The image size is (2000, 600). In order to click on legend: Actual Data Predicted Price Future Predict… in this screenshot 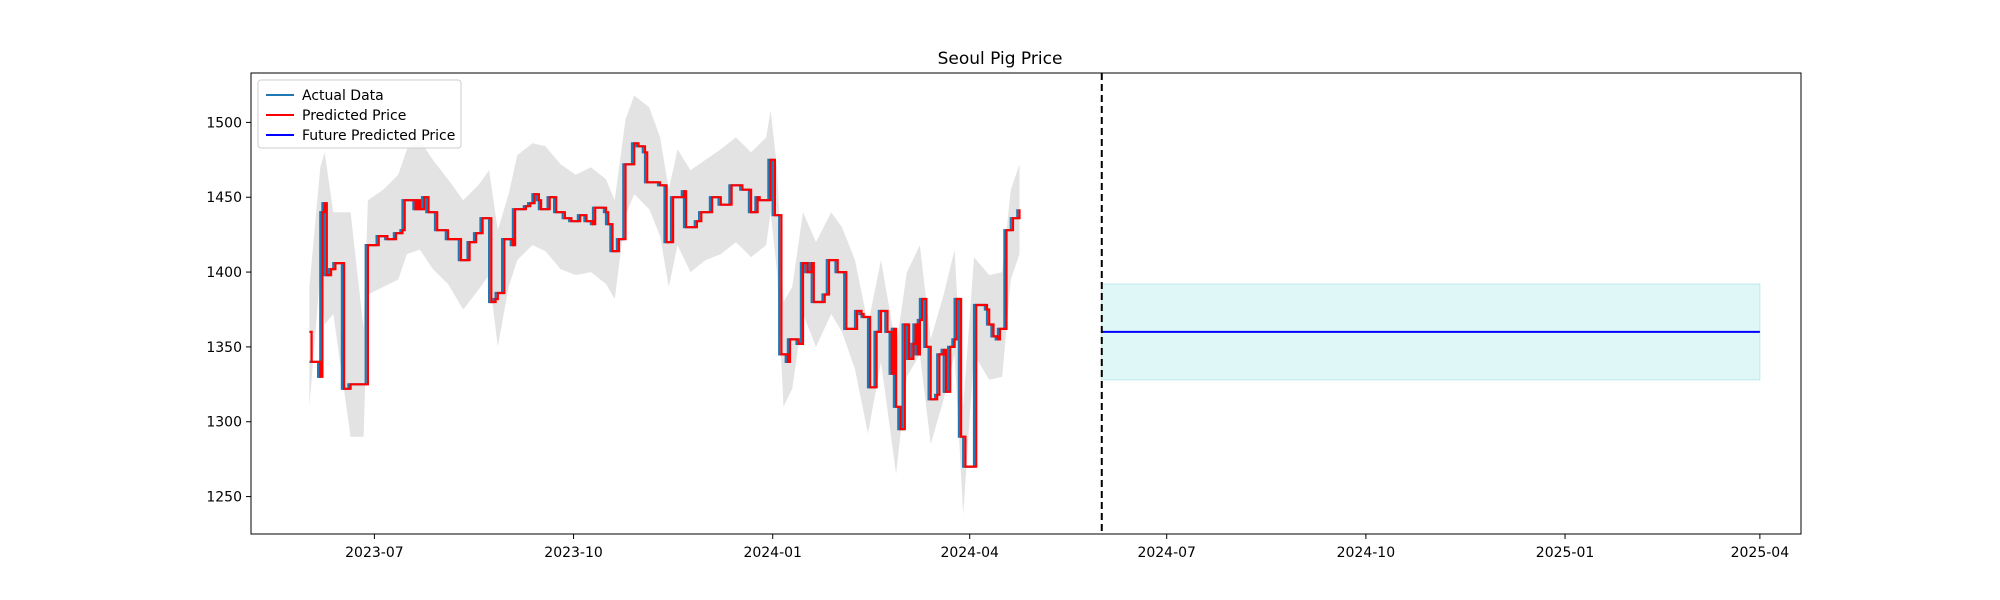, I will do `click(359, 114)`.